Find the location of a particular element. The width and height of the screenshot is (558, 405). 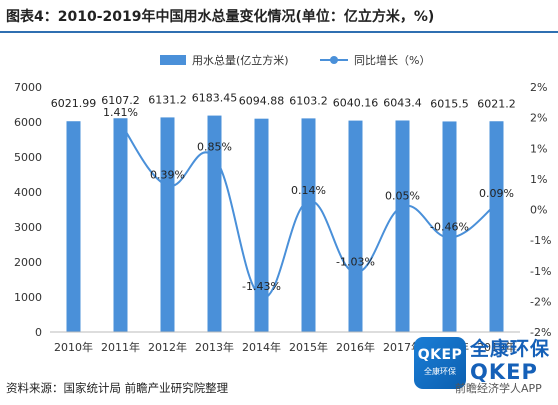

legend-item-bar: 用水总量(亿立方米) is located at coordinates (224, 60).